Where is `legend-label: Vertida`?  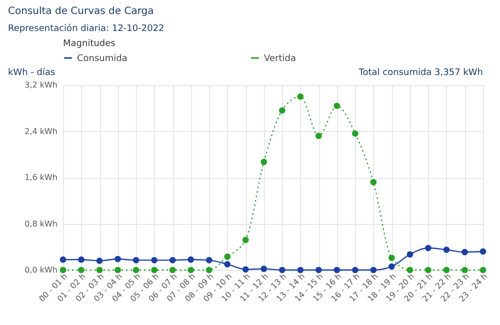
legend-label: Vertida is located at coordinates (280, 59).